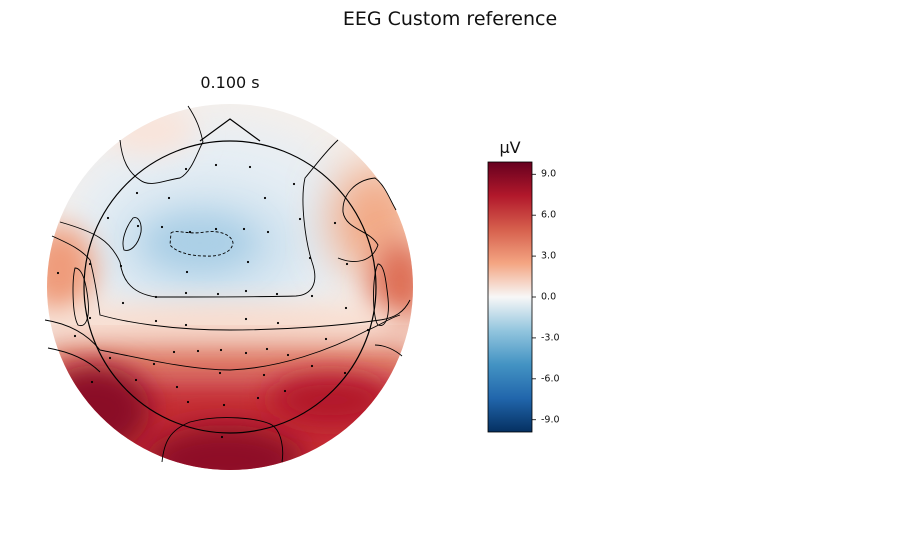 This screenshot has height=540, width=900. What do you see at coordinates (549, 215) in the screenshot?
I see `colorbar-tick-label: 6.0` at bounding box center [549, 215].